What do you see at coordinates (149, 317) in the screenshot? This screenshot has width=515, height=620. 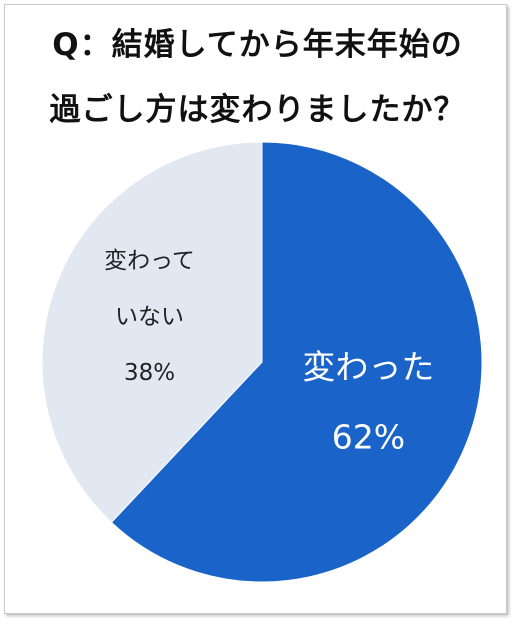 I see `slice-label-1-line-1: いない` at bounding box center [149, 317].